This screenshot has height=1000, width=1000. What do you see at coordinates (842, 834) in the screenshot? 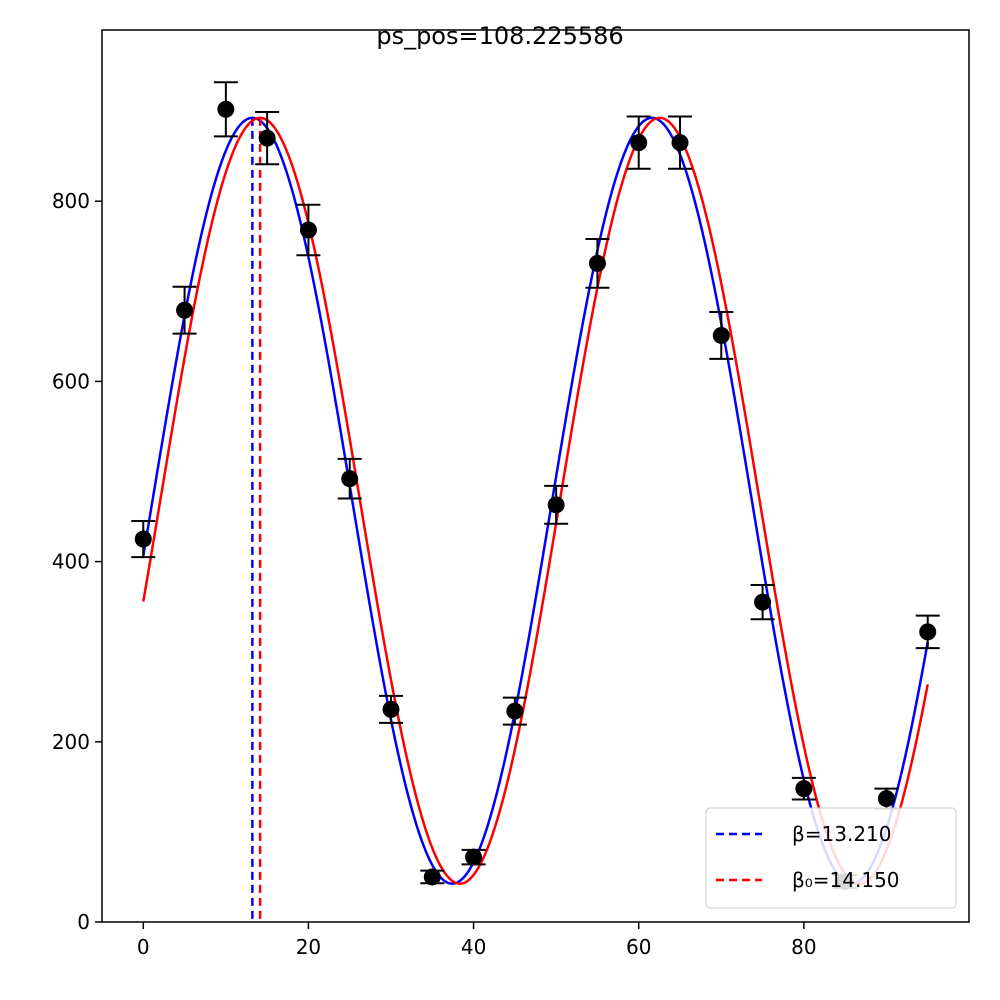
I see `legend-label-beta: β=13.210` at bounding box center [842, 834].